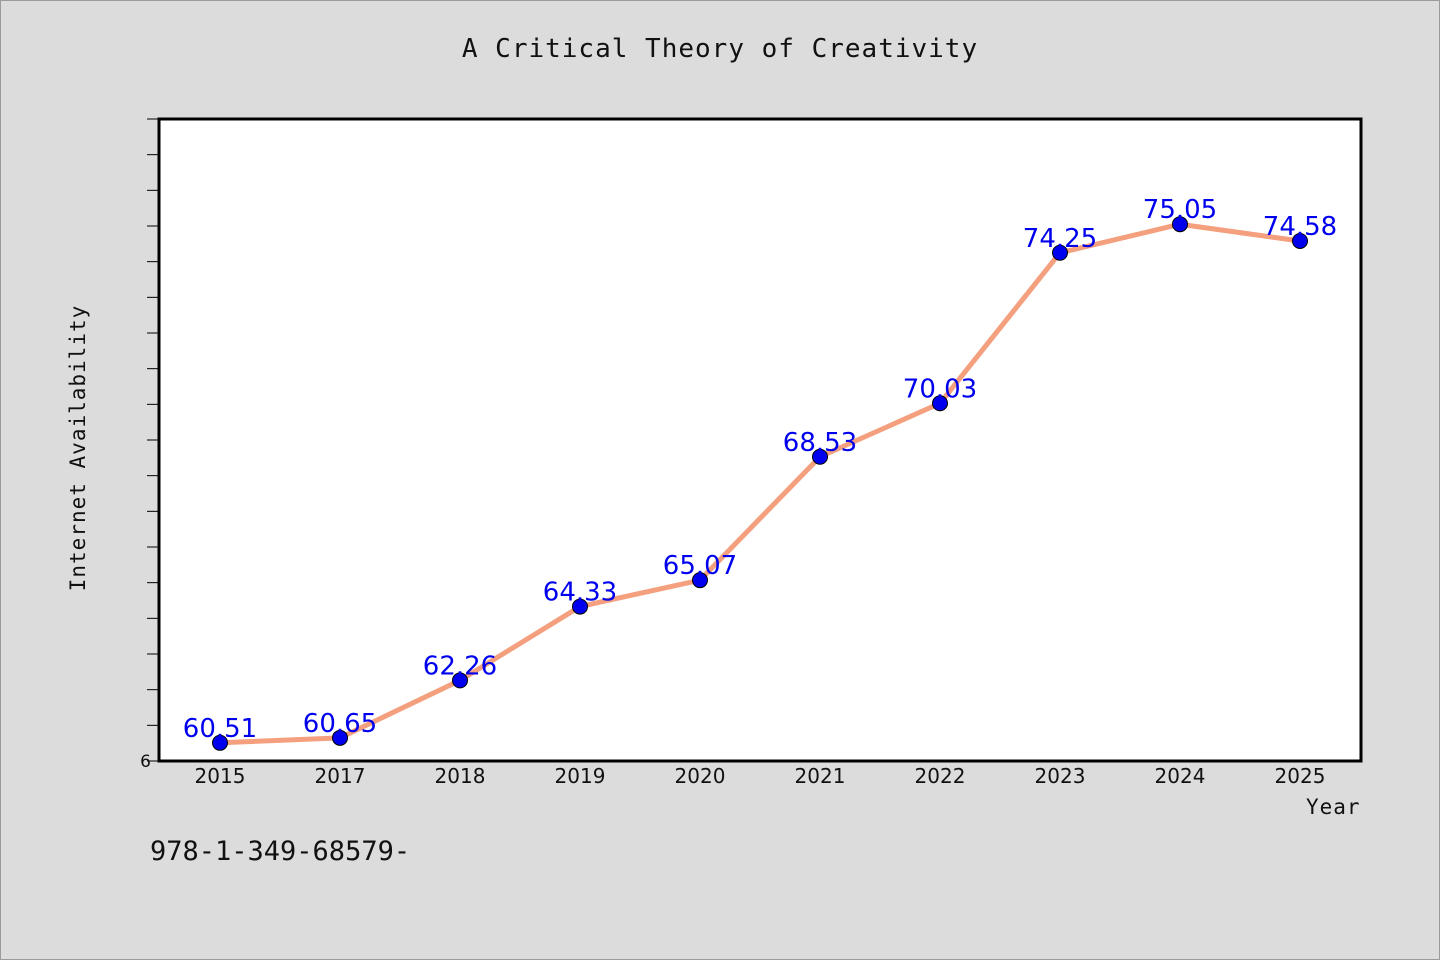  I want to click on x-tick-label: 2019, so click(580, 776).